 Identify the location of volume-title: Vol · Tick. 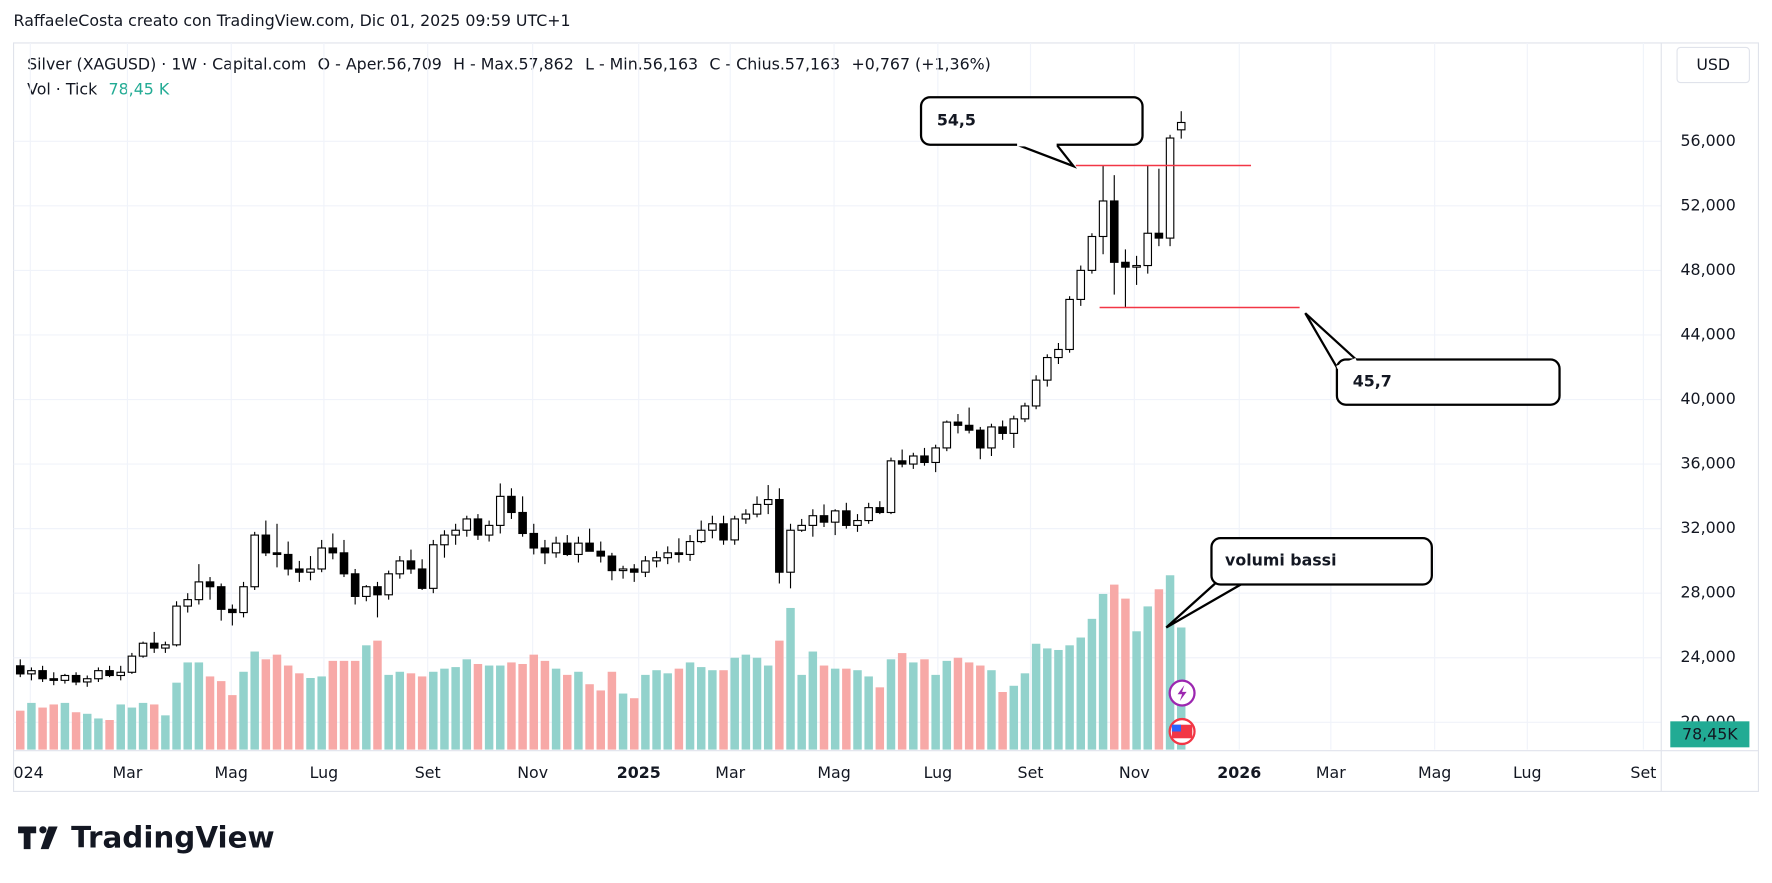
(62, 88).